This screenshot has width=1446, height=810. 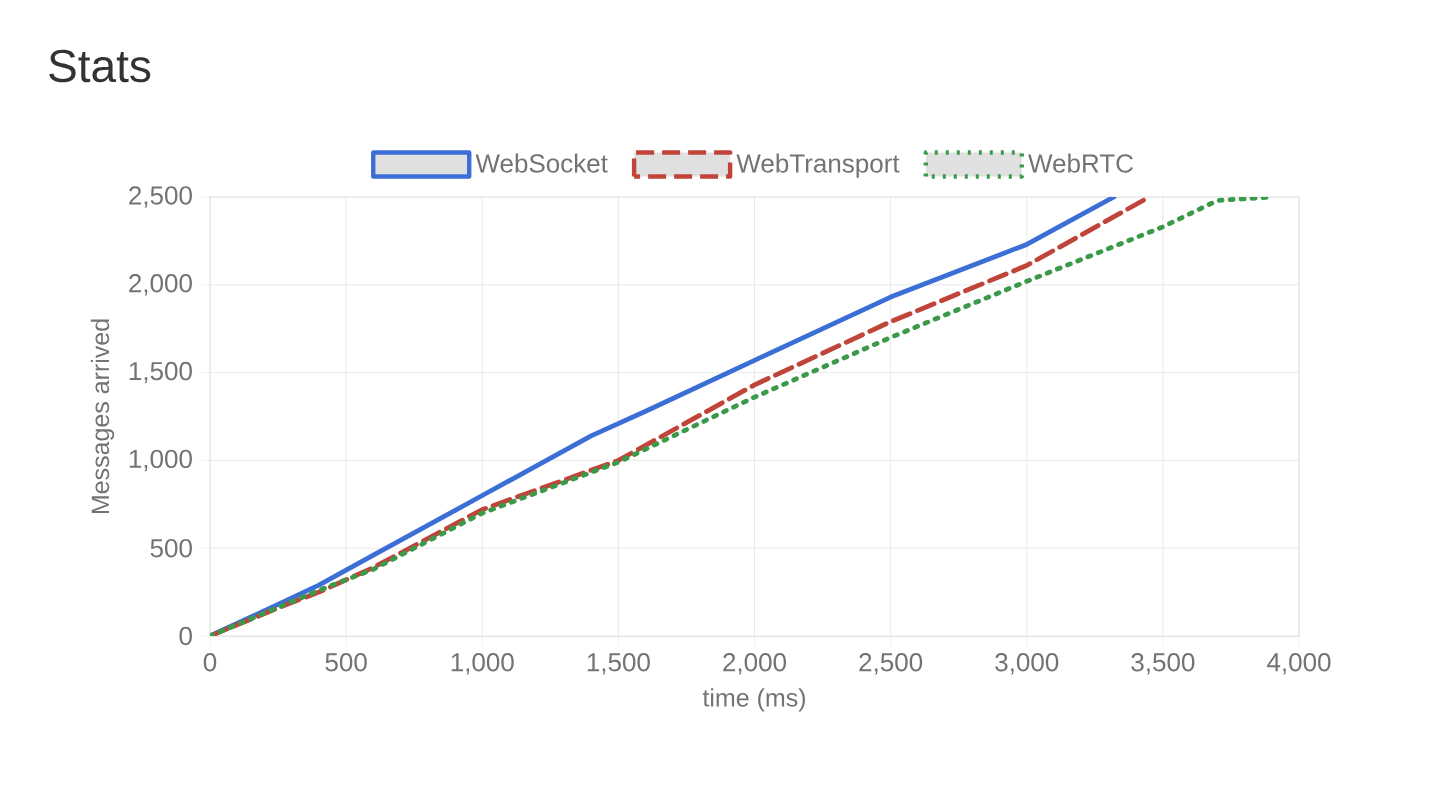 I want to click on x-tick-label: 1,500, so click(x=618, y=664).